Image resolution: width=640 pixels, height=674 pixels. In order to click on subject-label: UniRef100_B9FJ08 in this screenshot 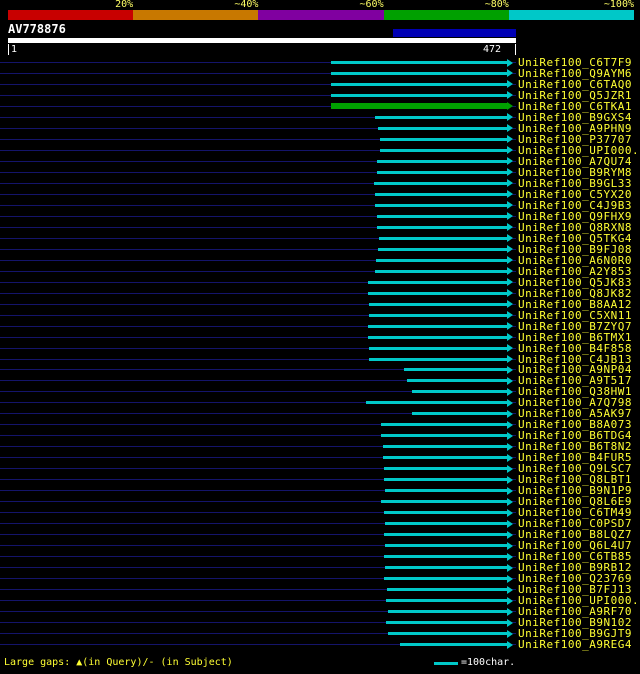, I will do `click(575, 249)`.